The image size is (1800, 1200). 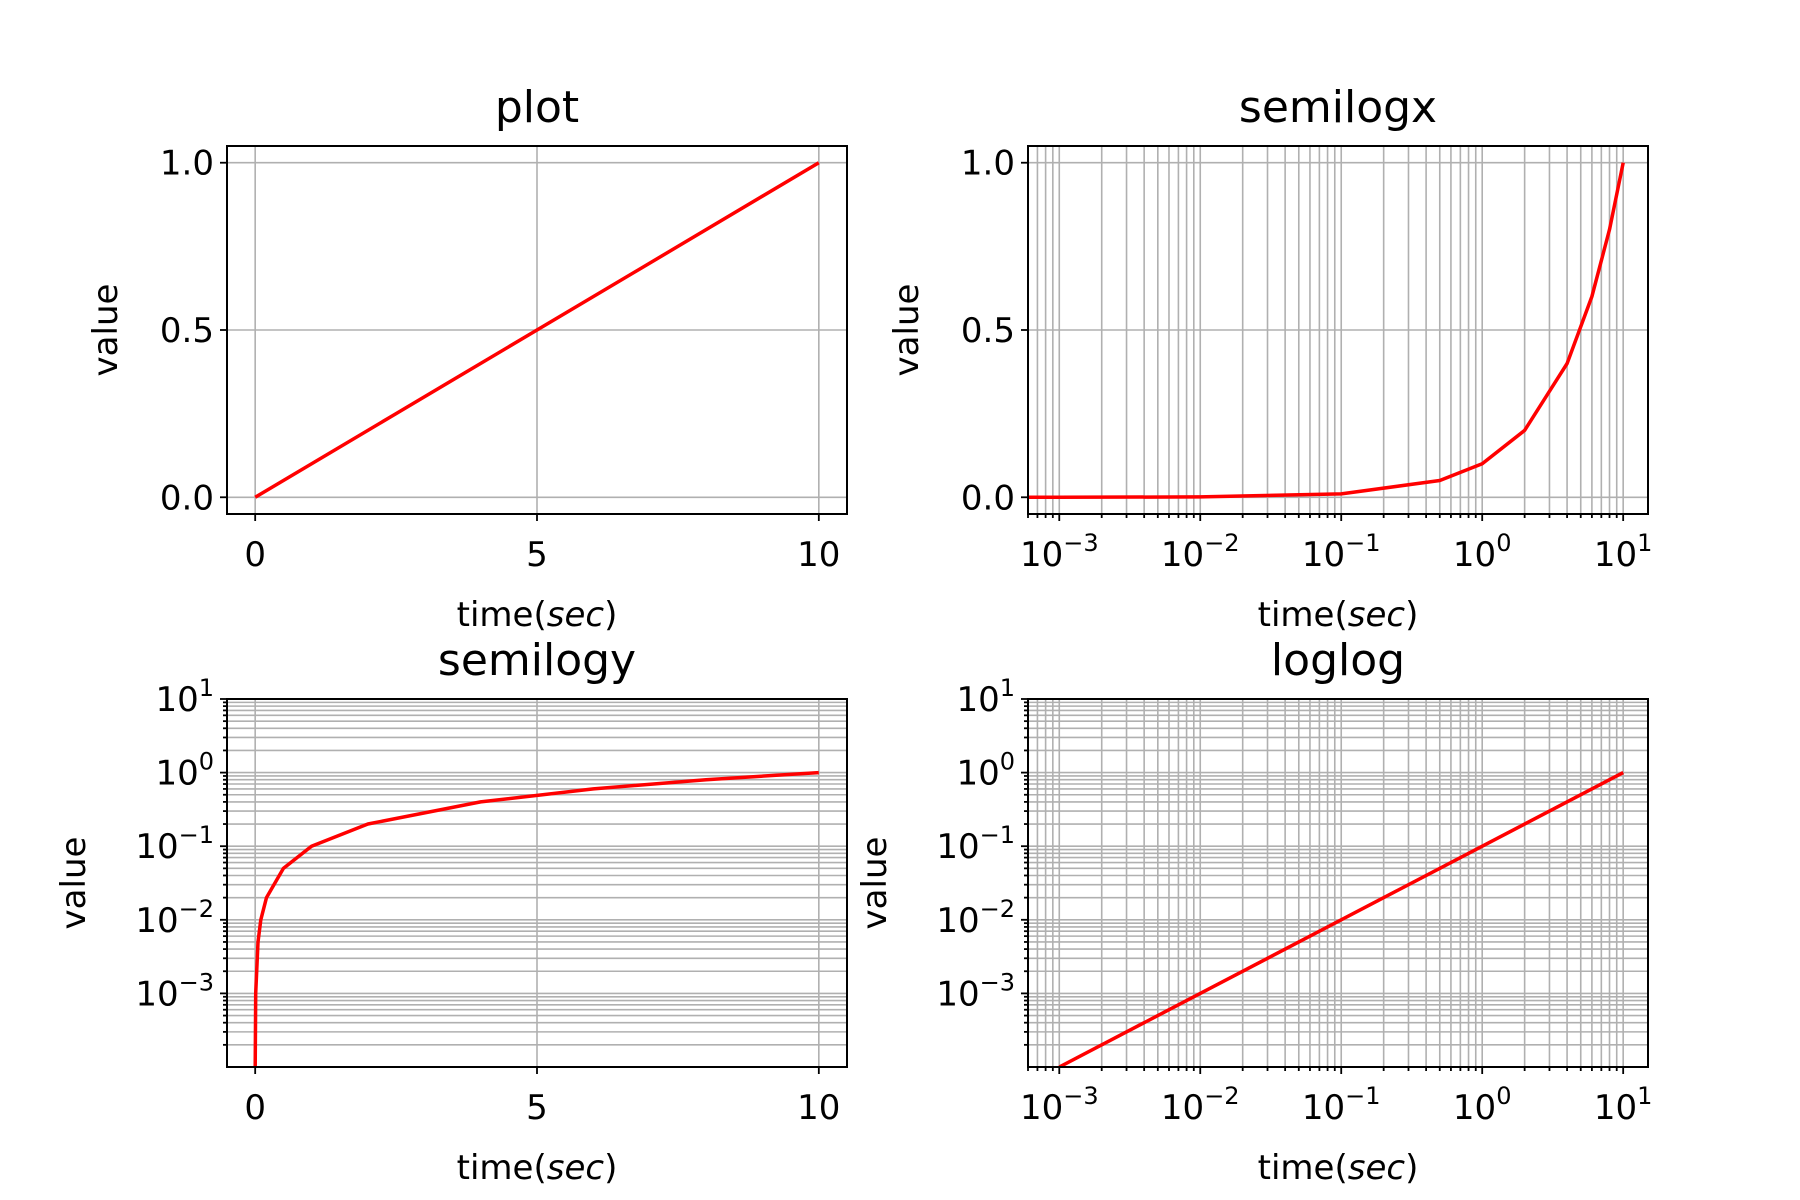 What do you see at coordinates (537, 107) in the screenshot?
I see `chart-title: plot` at bounding box center [537, 107].